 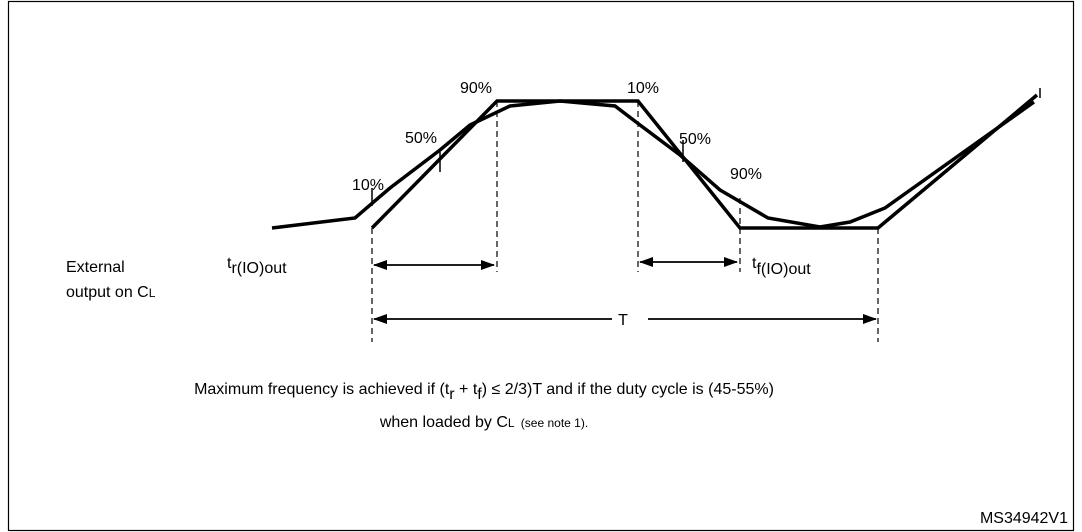 What do you see at coordinates (421, 138) in the screenshot?
I see `rise-label: 50%` at bounding box center [421, 138].